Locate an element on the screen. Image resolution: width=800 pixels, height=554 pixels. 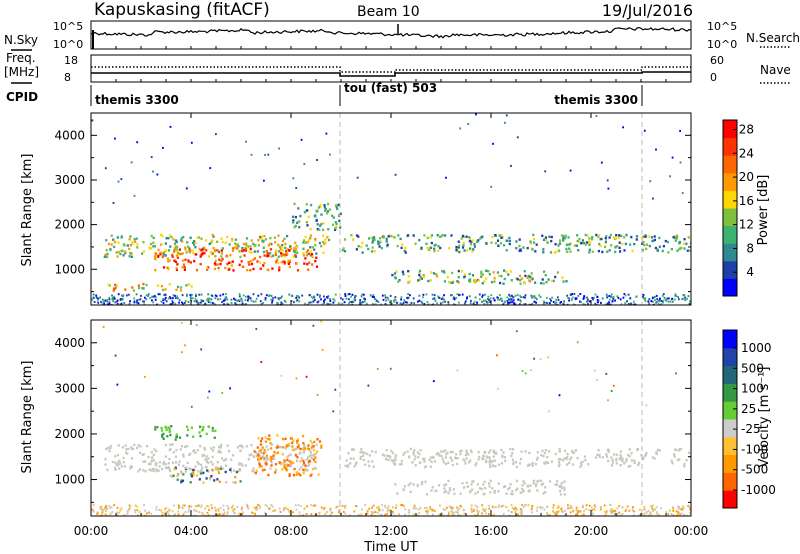
power-ytick-label: 4000 is located at coordinates (69, 135).